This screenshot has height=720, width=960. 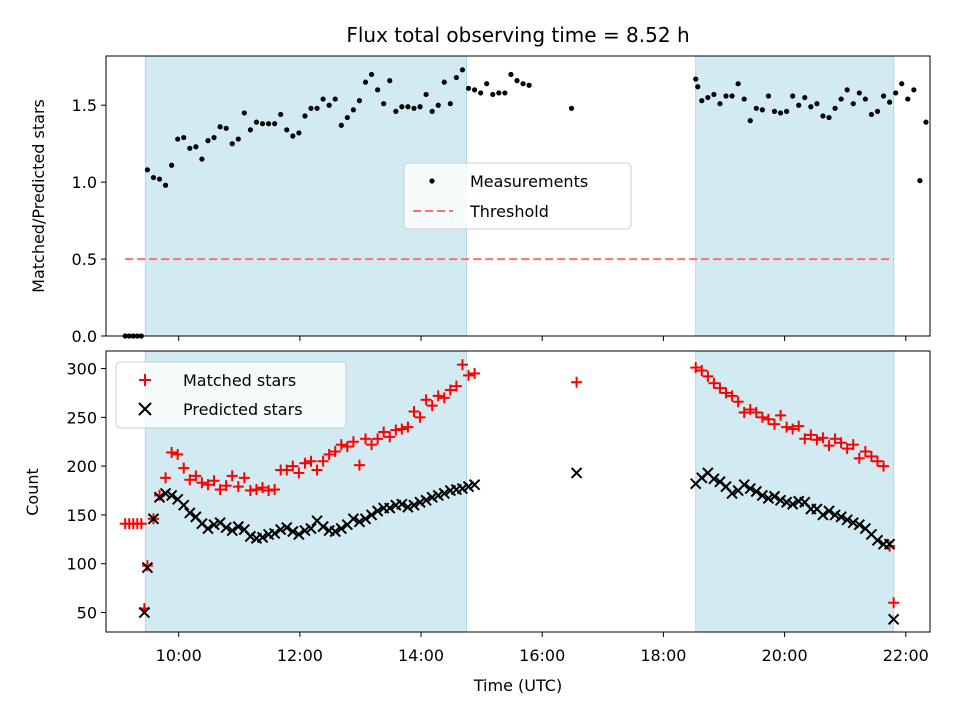 I want to click on bottom-ytick-label: 300, so click(x=81, y=369).